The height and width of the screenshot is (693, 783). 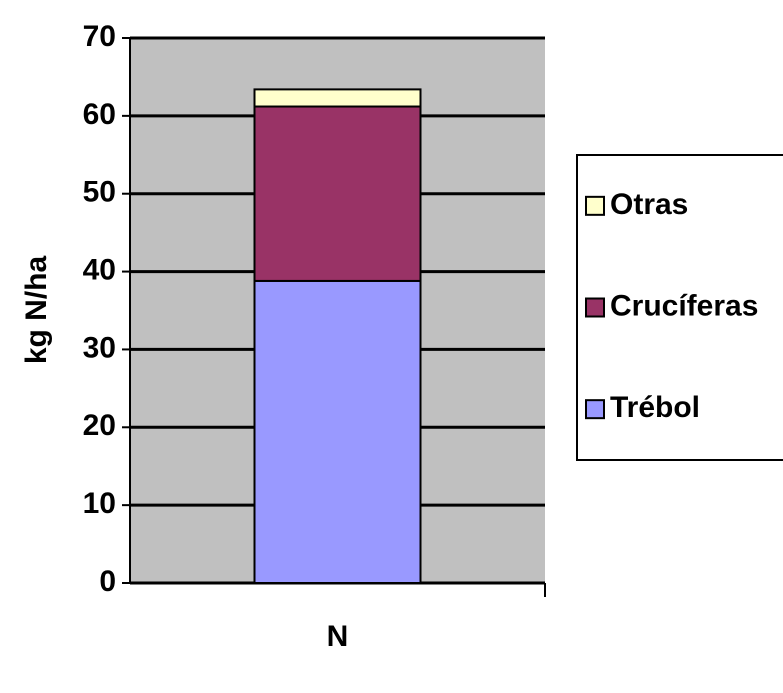 What do you see at coordinates (99, 503) in the screenshot?
I see `y-tick-label: 10` at bounding box center [99, 503].